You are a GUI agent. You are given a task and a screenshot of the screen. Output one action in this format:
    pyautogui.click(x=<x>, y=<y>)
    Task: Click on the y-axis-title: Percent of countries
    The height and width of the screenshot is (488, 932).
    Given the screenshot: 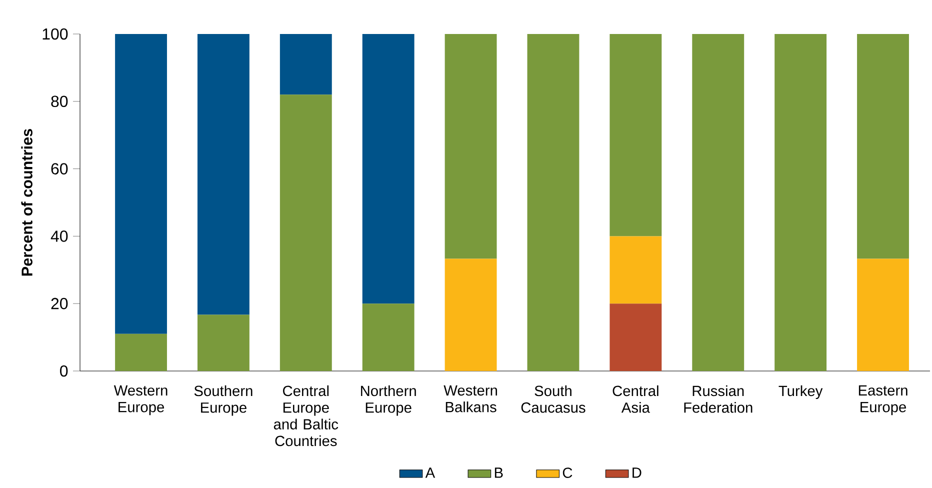 What is the action you would take?
    pyautogui.click(x=26, y=202)
    